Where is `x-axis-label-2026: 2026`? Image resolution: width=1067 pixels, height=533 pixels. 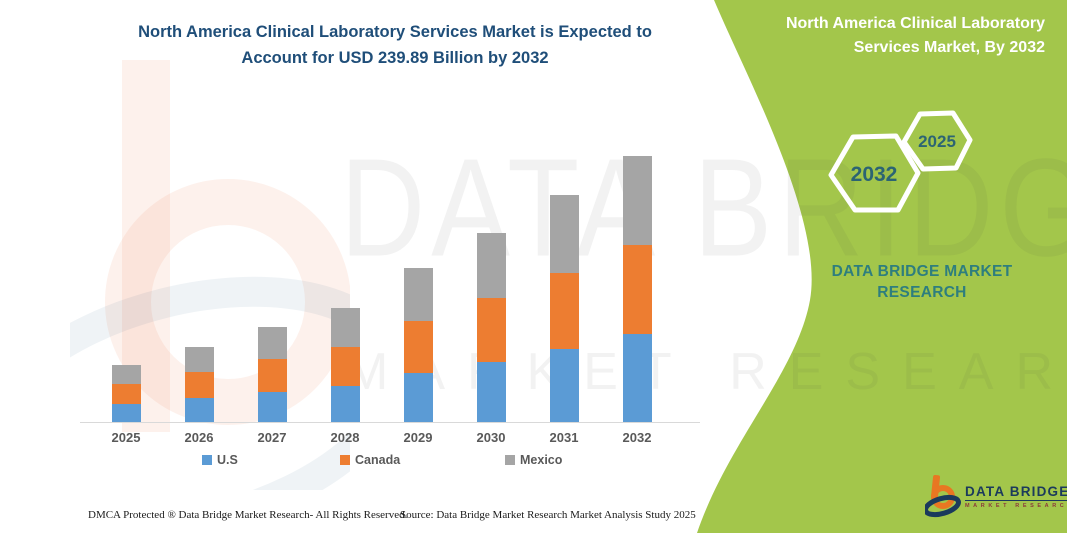 x-axis-label-2026: 2026 is located at coordinates (199, 437).